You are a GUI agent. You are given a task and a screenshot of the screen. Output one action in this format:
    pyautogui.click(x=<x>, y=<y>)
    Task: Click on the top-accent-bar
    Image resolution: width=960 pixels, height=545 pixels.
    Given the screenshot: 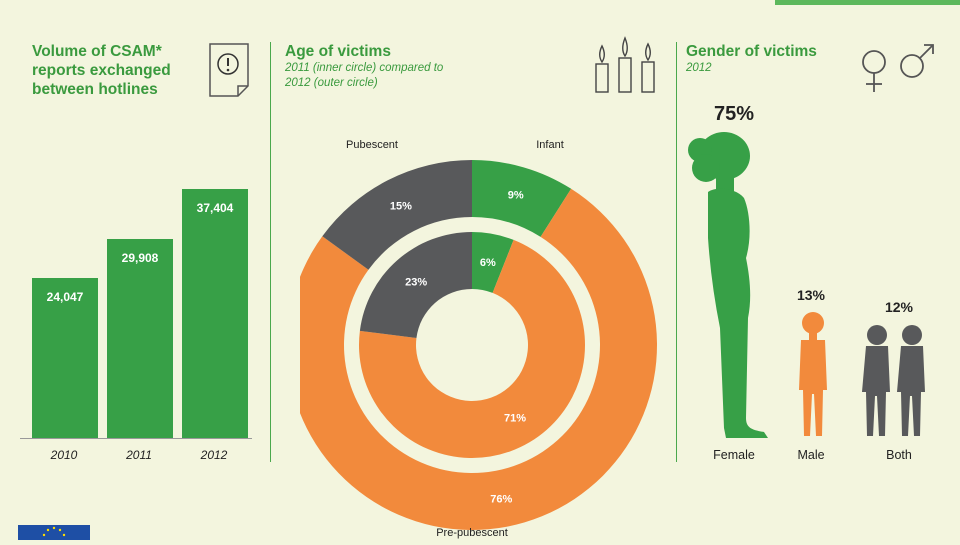 What is the action you would take?
    pyautogui.click(x=867, y=2)
    